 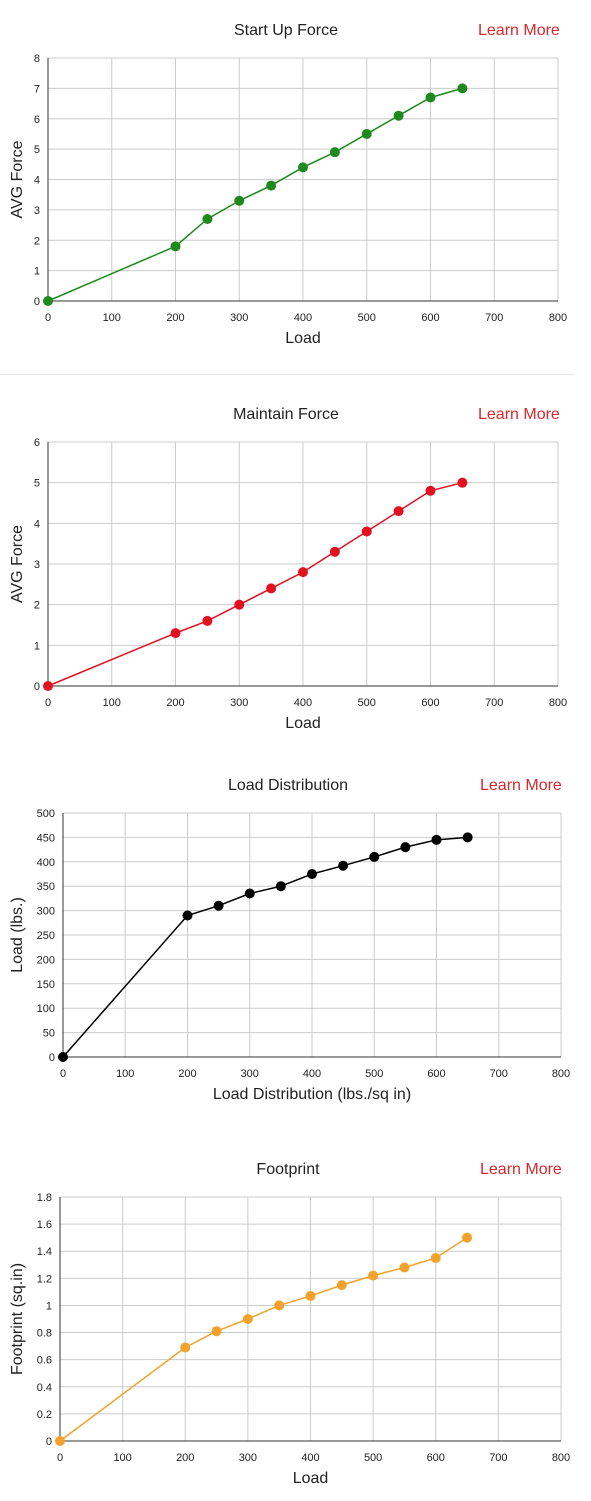 What do you see at coordinates (37, 443) in the screenshot?
I see `y-tick-label: 6` at bounding box center [37, 443].